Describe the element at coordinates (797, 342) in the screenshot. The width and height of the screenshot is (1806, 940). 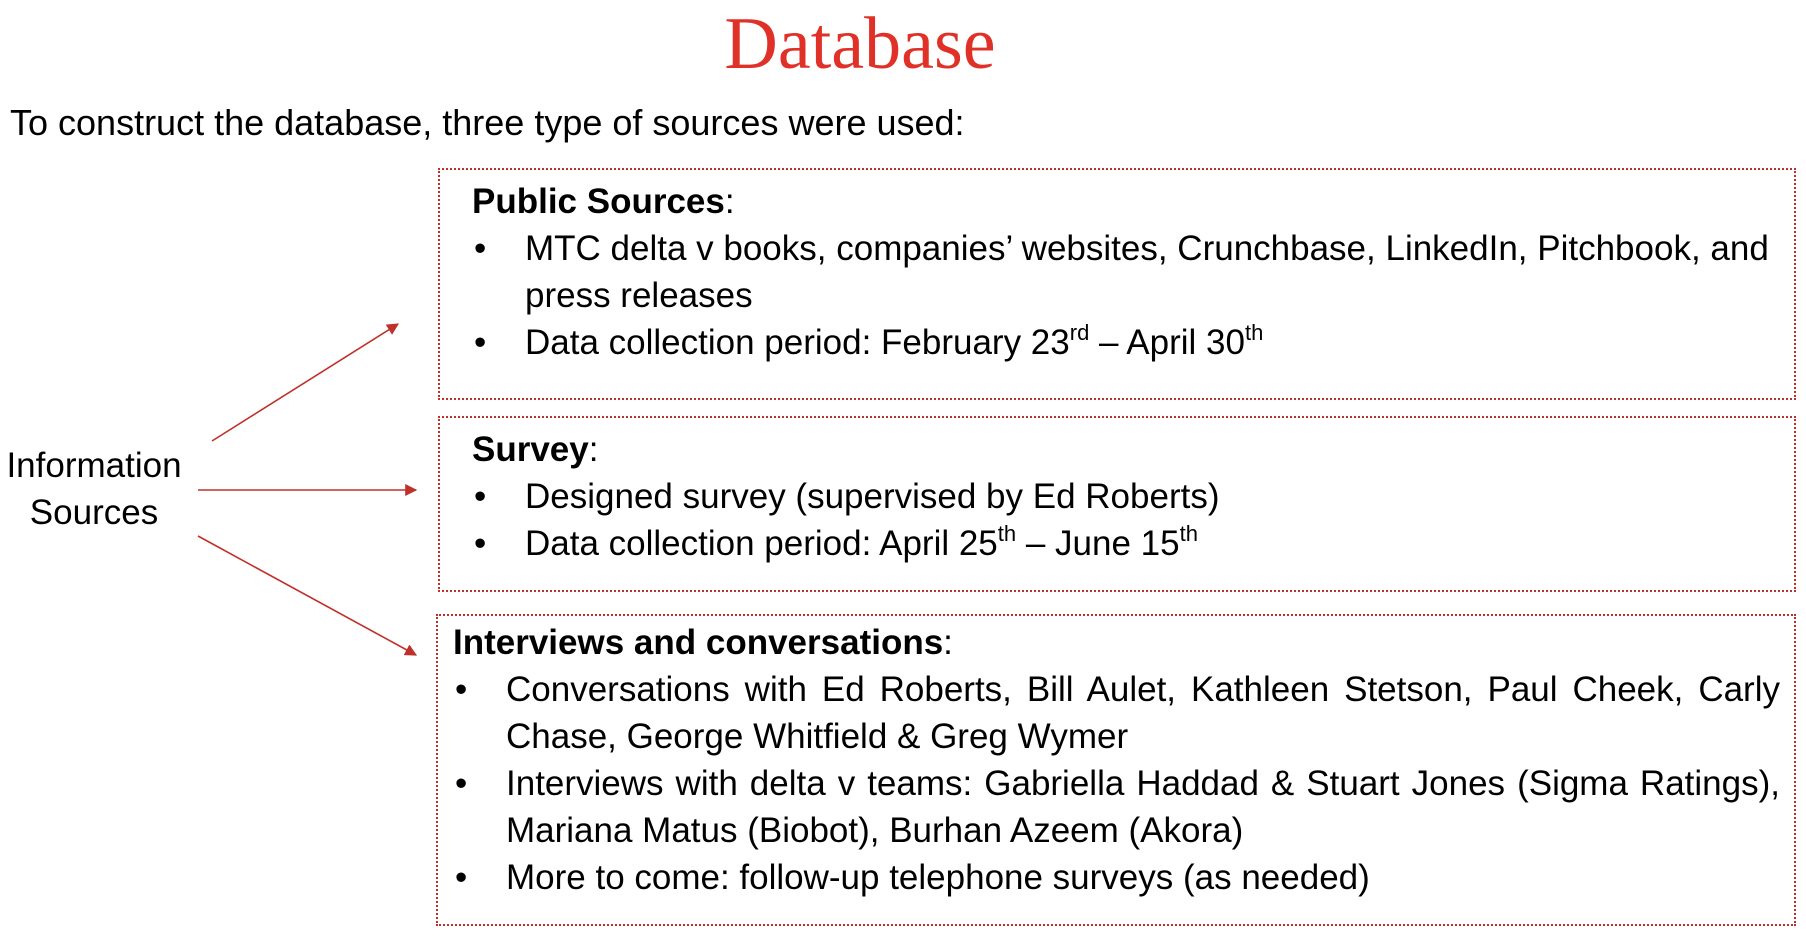
I see `list-item-text: Data collection period: February 23` at that location.